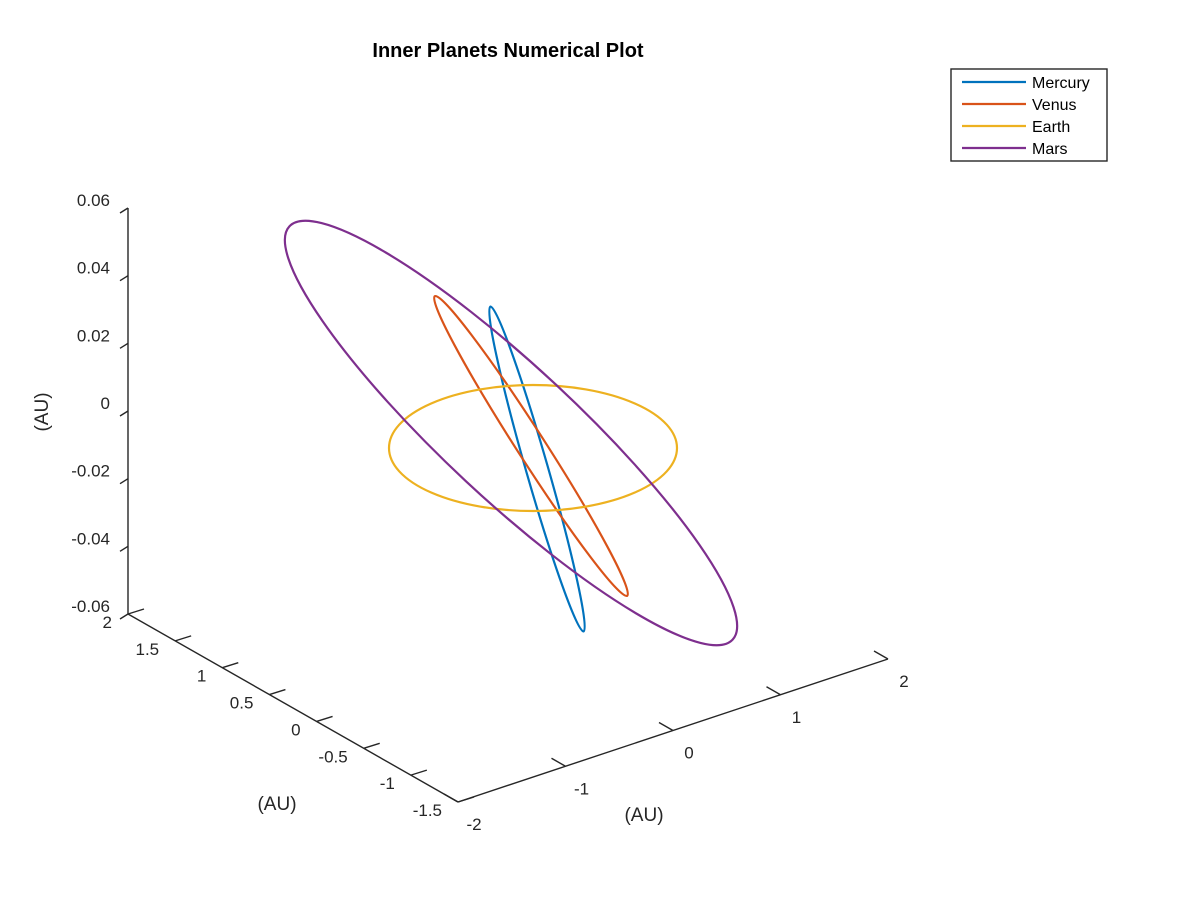 The width and height of the screenshot is (1200, 900). Describe the element at coordinates (90, 606) in the screenshot. I see `z-tick-label: -0.06` at that location.